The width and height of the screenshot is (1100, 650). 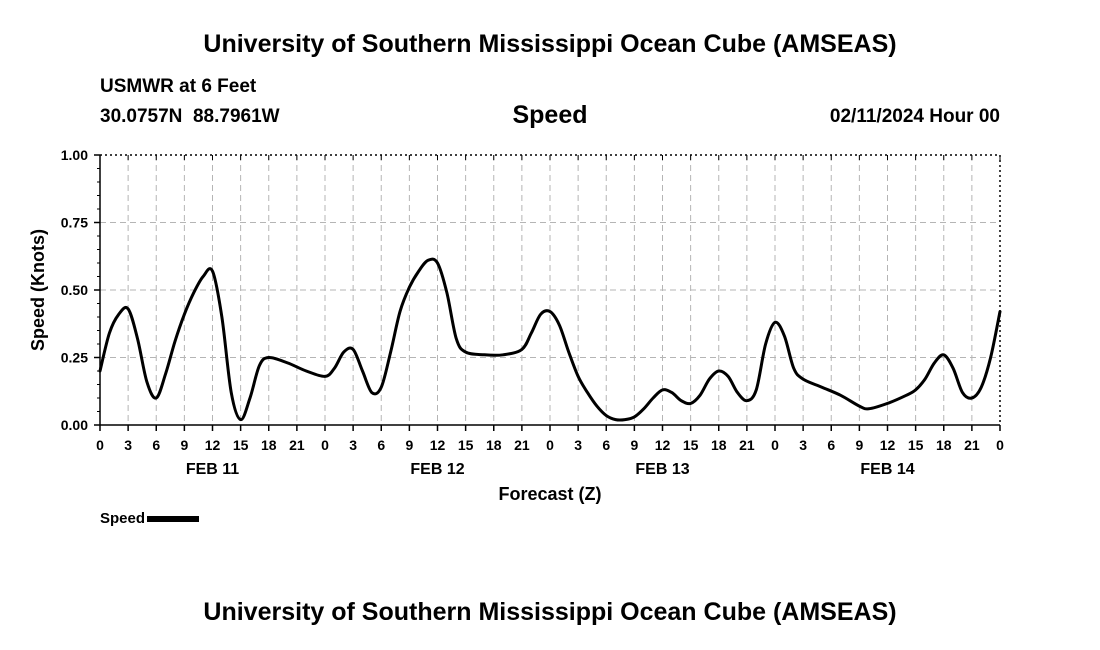 What do you see at coordinates (141, 116) in the screenshot?
I see `latitude: 30.0757N` at bounding box center [141, 116].